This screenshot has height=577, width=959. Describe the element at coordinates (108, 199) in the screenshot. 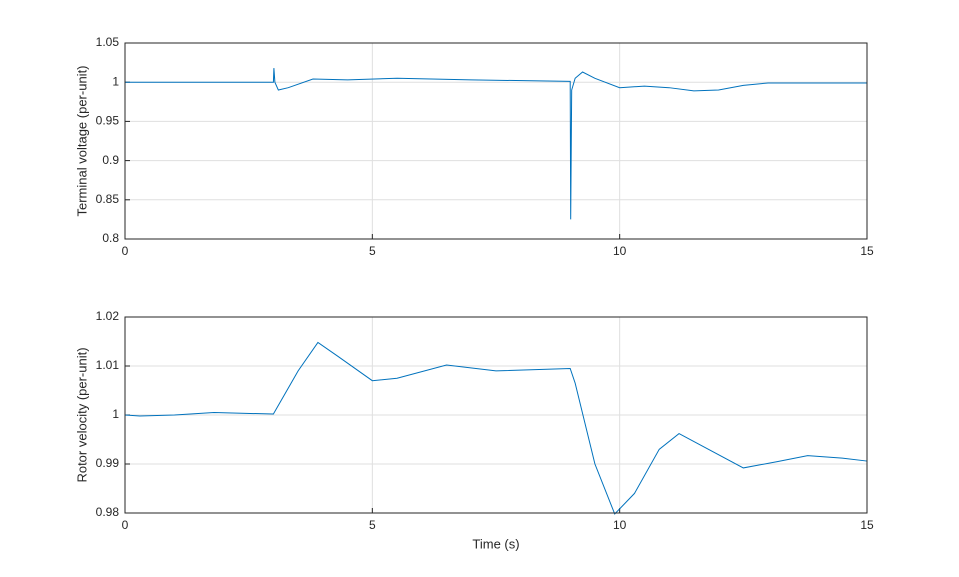

I see `y-tick-label: 0.85` at that location.